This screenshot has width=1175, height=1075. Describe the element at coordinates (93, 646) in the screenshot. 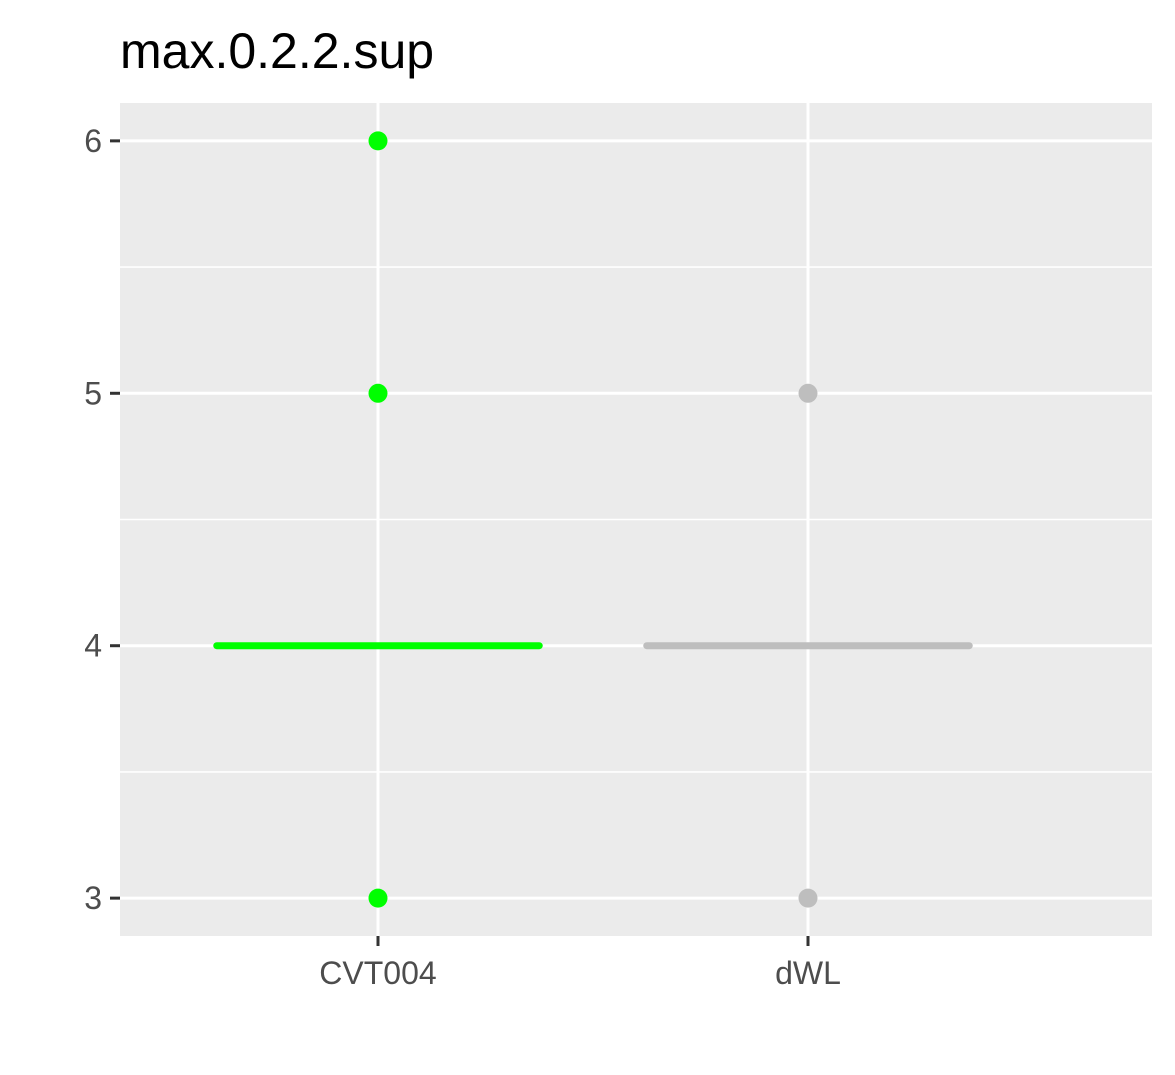

I see `y-tick-label: 4` at that location.